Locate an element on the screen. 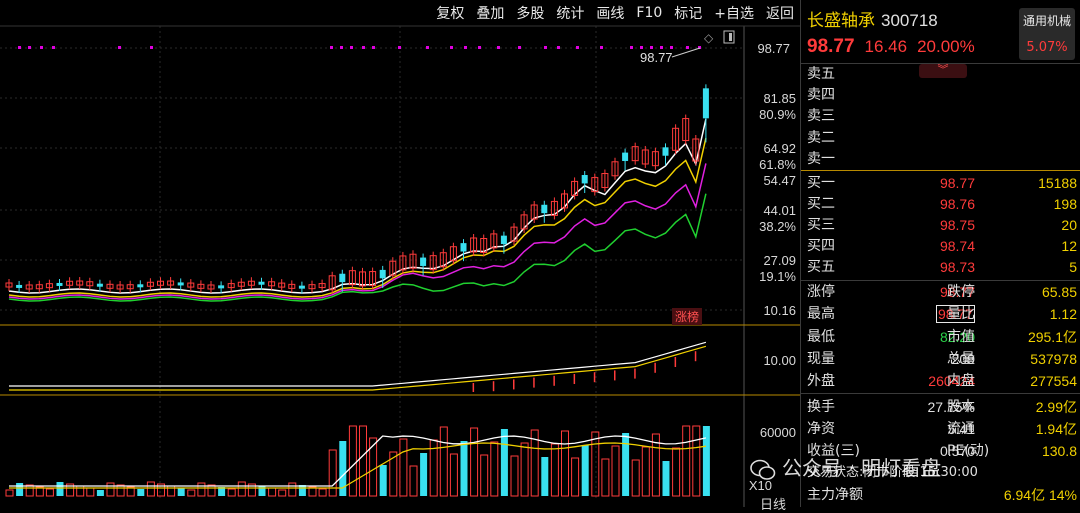 The height and width of the screenshot is (513, 1080). toolbar-restore-rights: 复权 is located at coordinates (450, 14).